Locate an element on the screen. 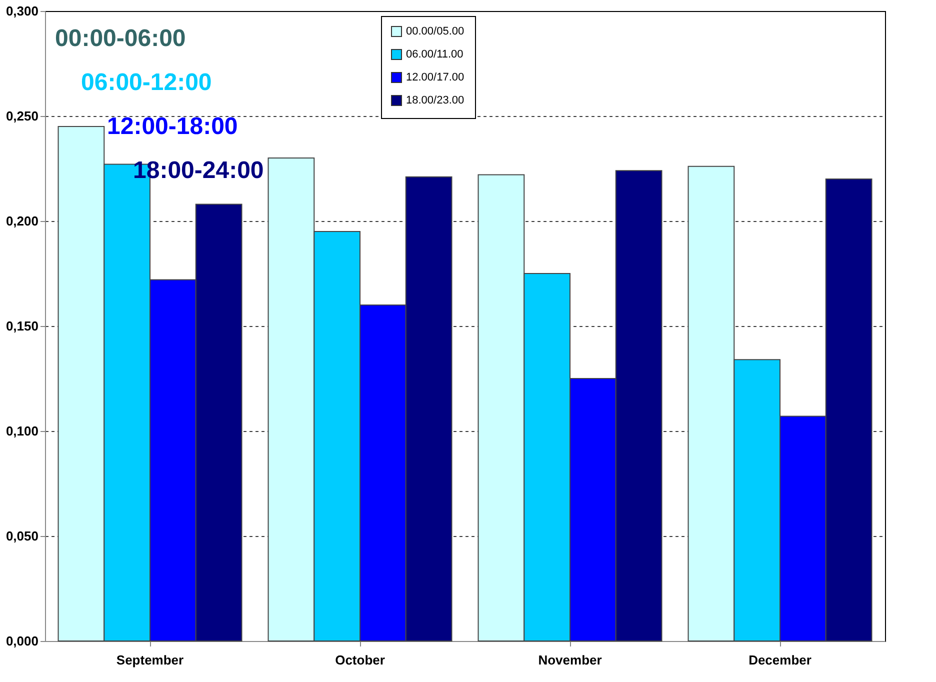  legend-label: 12.00/17.00 is located at coordinates (435, 78).